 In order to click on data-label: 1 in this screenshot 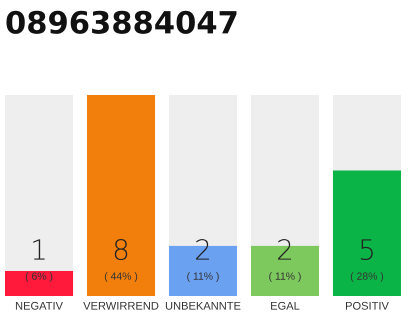, I will do `click(39, 249)`.